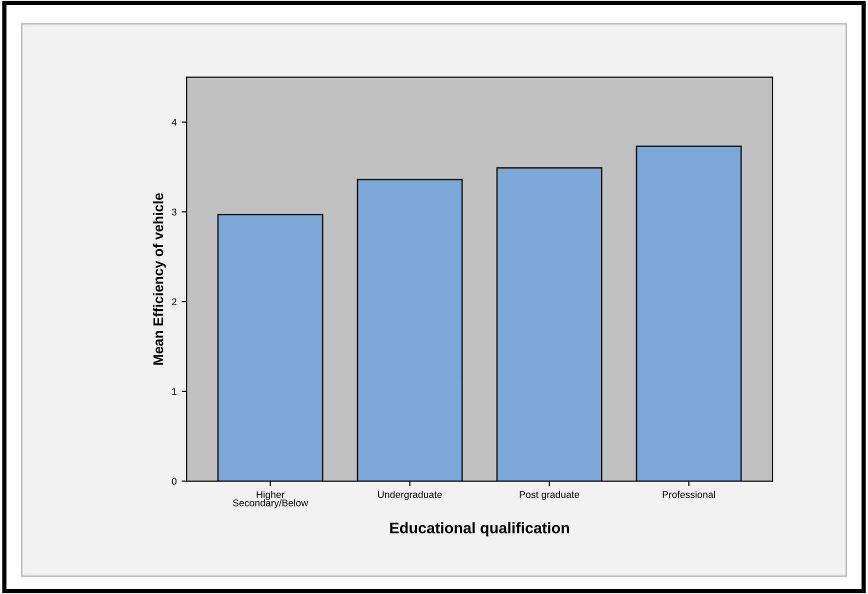  What do you see at coordinates (688, 494) in the screenshot?
I see `x-tick-label: Professional` at bounding box center [688, 494].